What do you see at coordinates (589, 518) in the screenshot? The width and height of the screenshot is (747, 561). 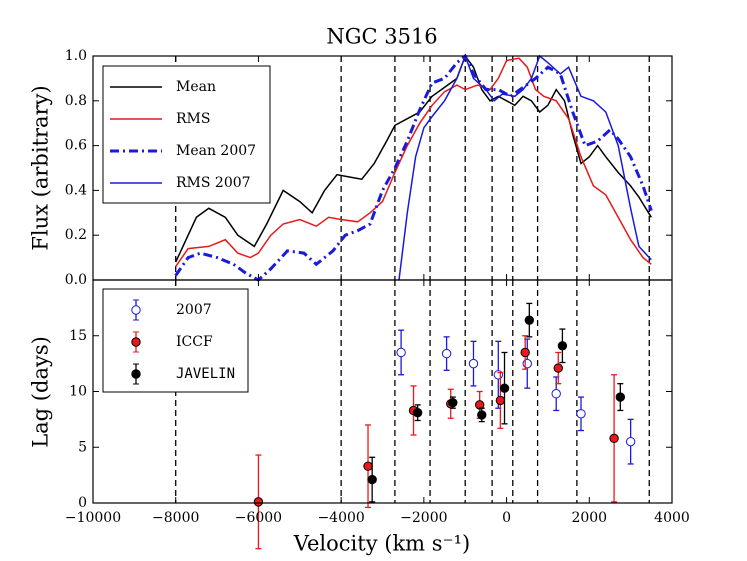 I see `x-tick-label: 2000` at bounding box center [589, 518].